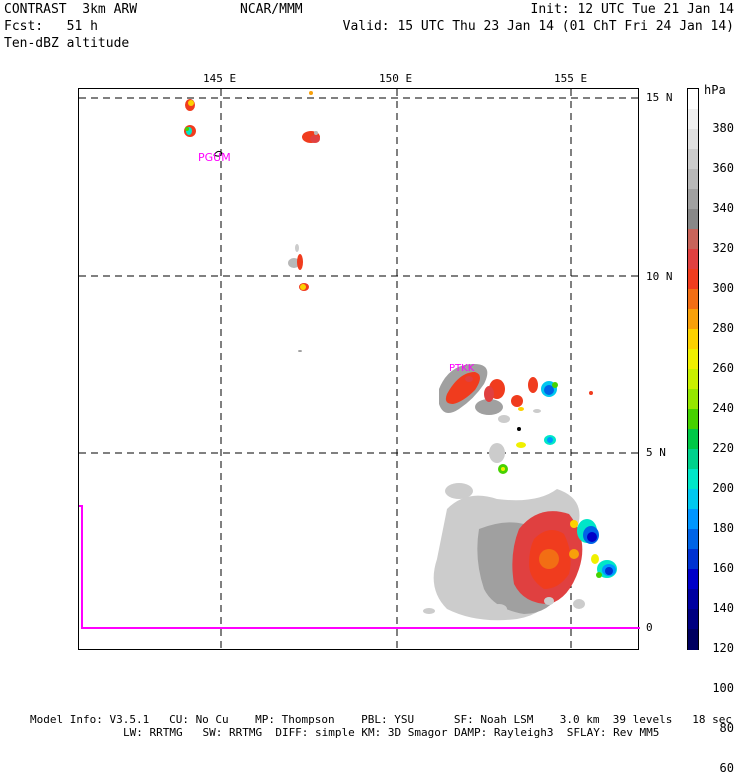 Image resolution: width=740 pixels, height=775 pixels. Describe the element at coordinates (649, 627) in the screenshot. I see `lat-label-0: 0` at that location.